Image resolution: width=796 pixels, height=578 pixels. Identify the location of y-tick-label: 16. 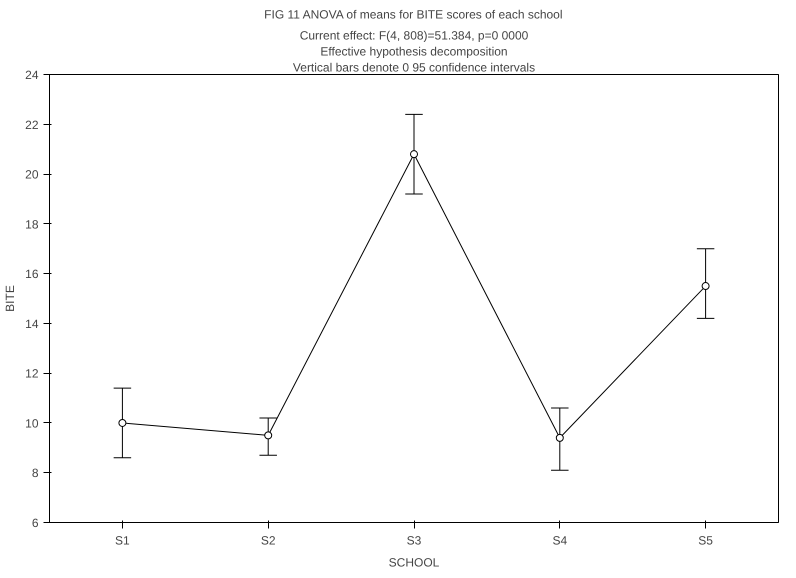
(32, 274).